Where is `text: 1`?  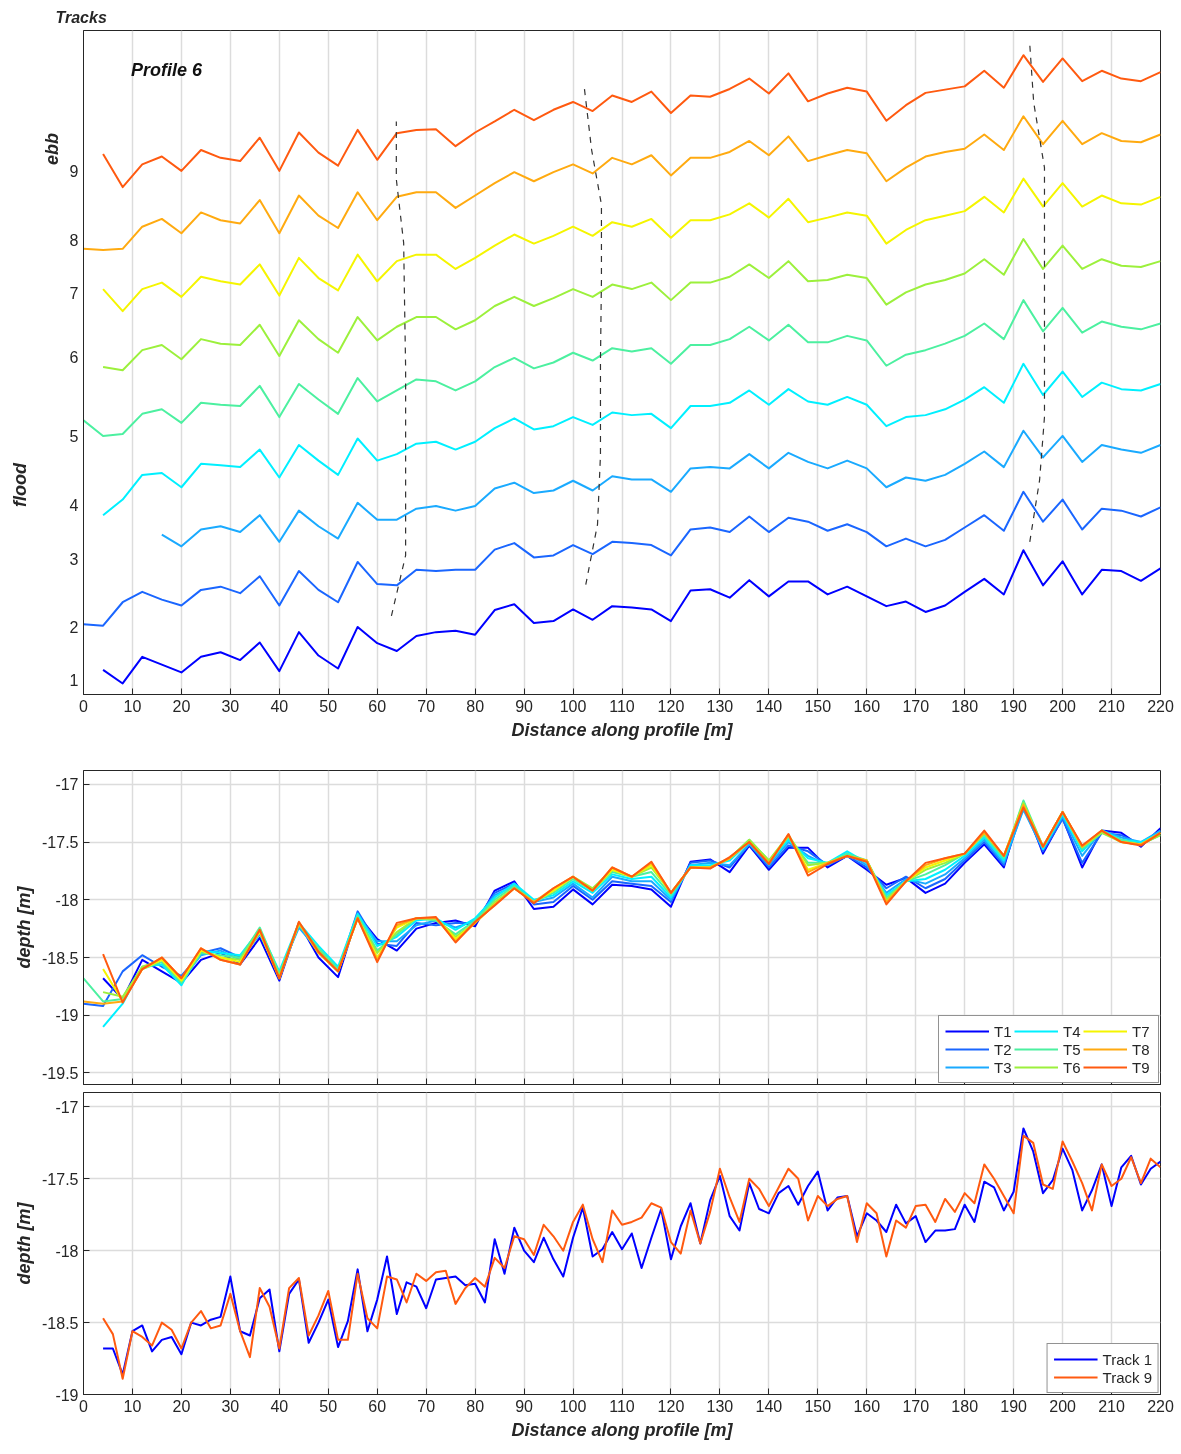 text: 1 is located at coordinates (74, 681).